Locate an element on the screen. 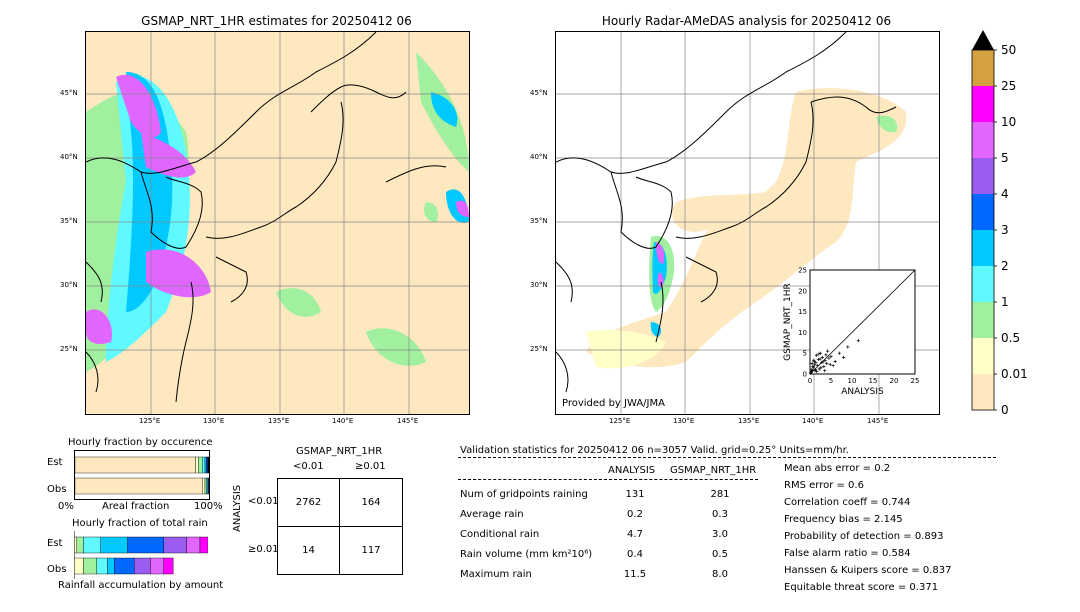  left-lat-35: 35°N is located at coordinates (69, 221).